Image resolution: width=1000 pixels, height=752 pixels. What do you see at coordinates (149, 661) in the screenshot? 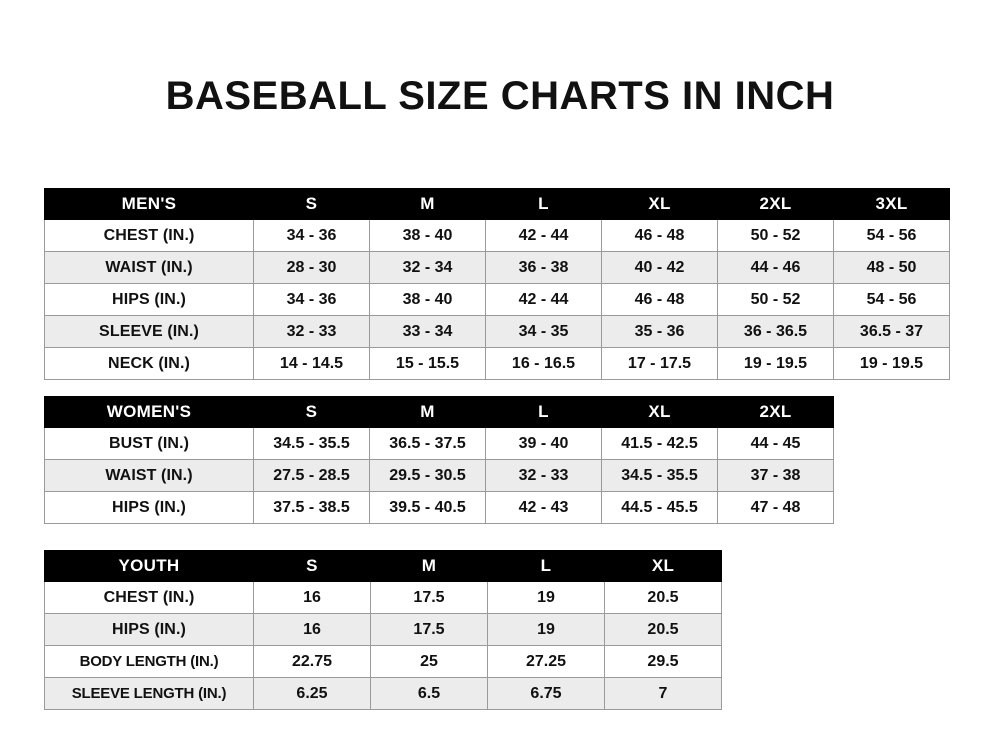
I see `row-label: BODY LENGTH (IN.)` at bounding box center [149, 661].